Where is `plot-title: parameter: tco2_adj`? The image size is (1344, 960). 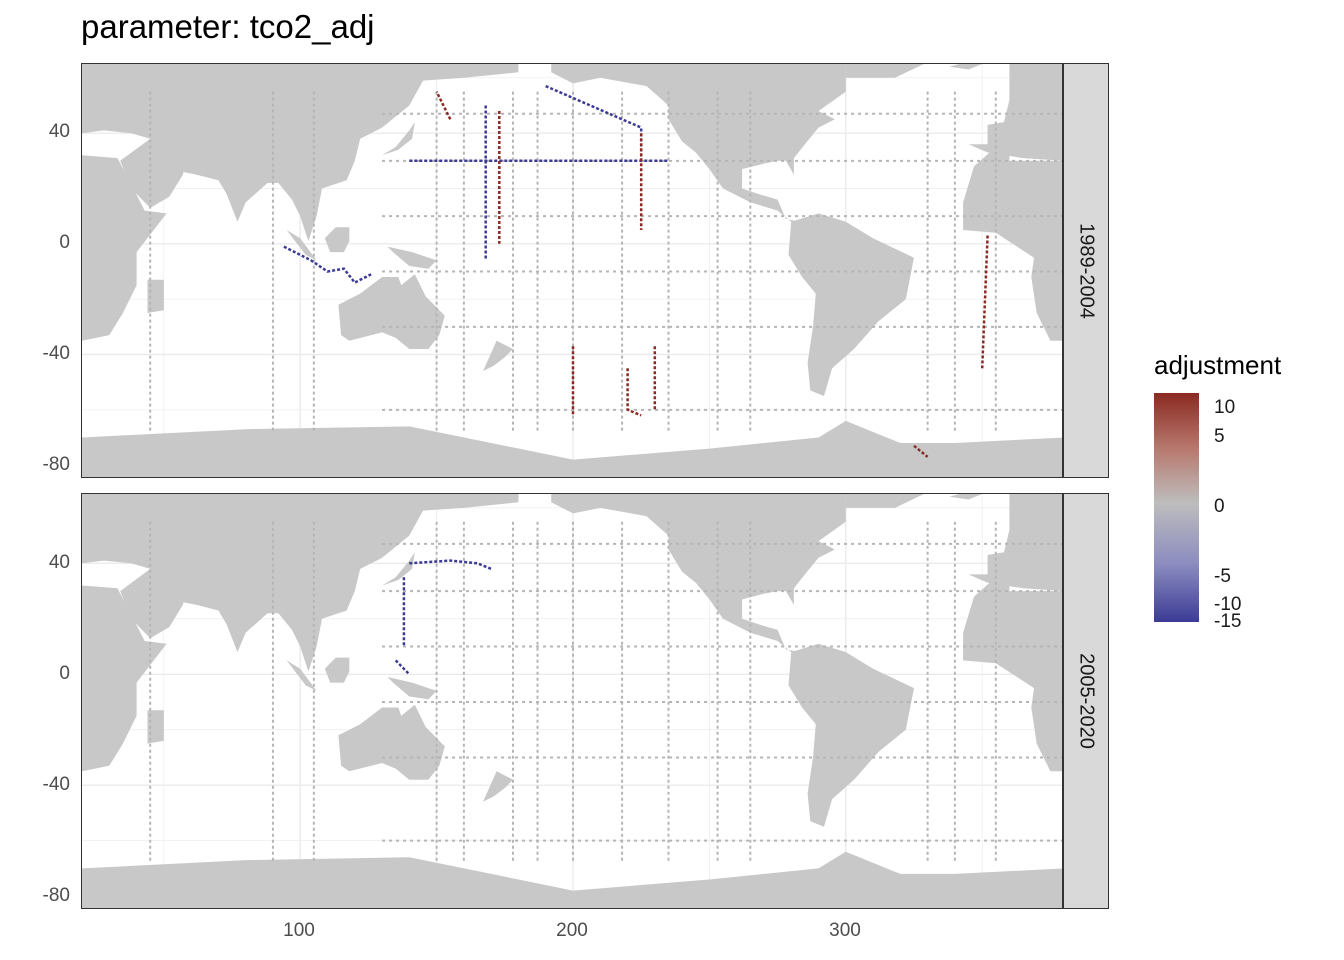
plot-title: parameter: tco2_adj is located at coordinates (228, 26).